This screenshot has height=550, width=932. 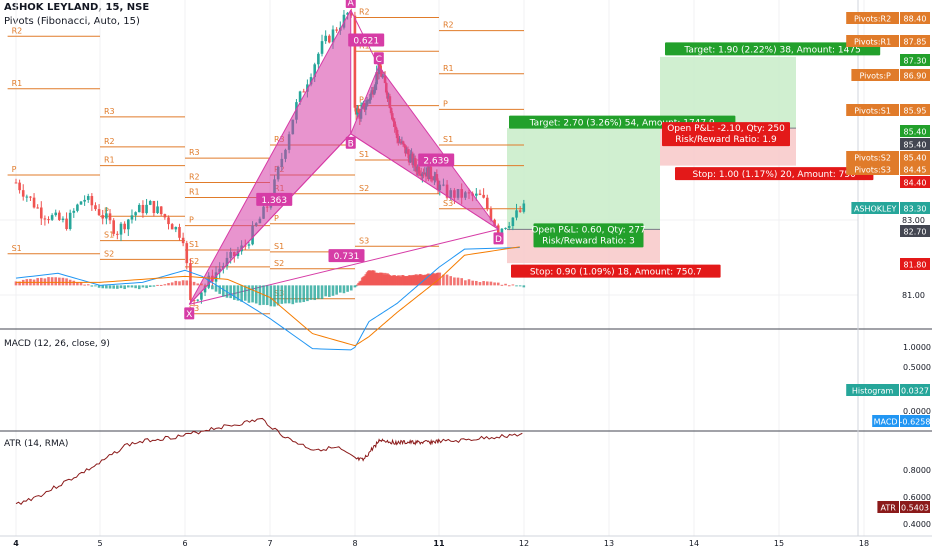 I want to click on atr-tag-label: ATR, so click(x=889, y=508).